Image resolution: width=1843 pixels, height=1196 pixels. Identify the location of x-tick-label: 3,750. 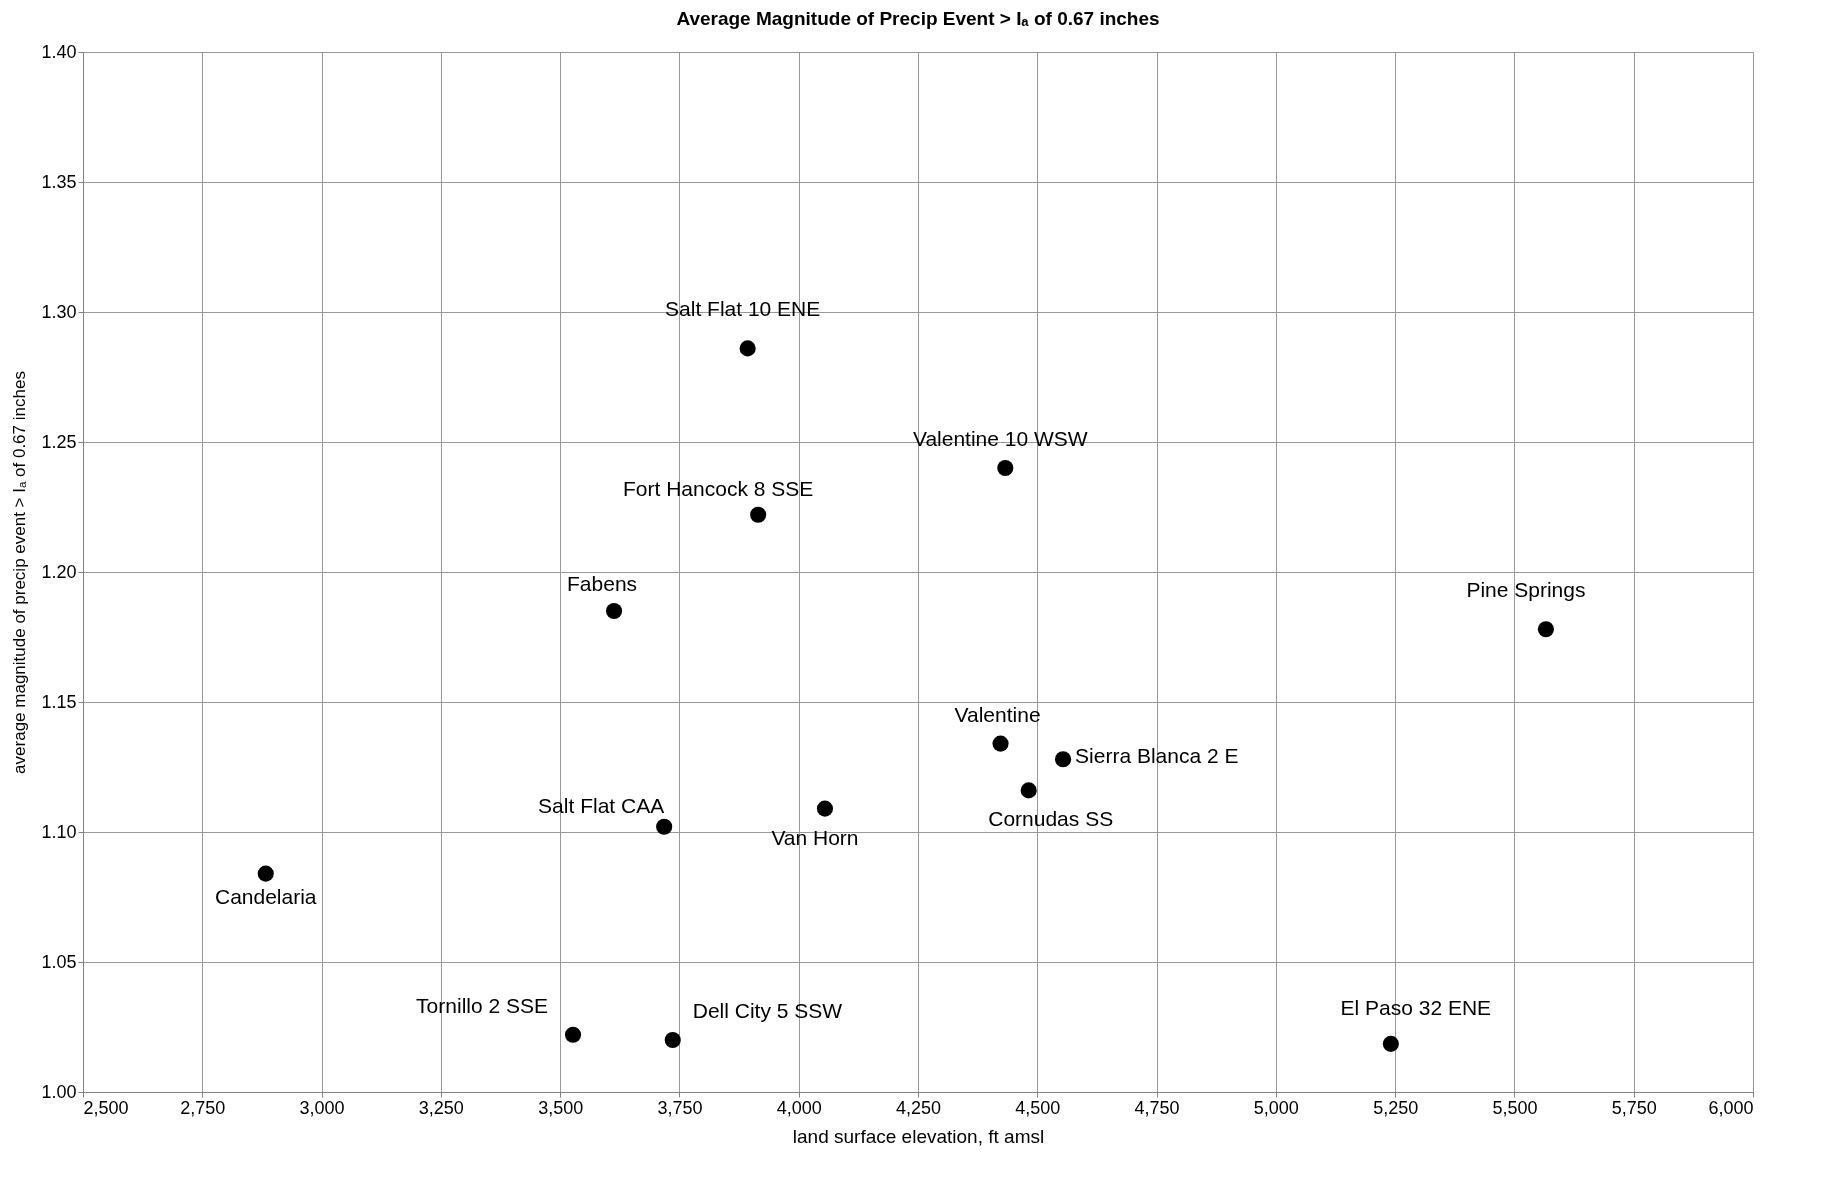
(680, 1107).